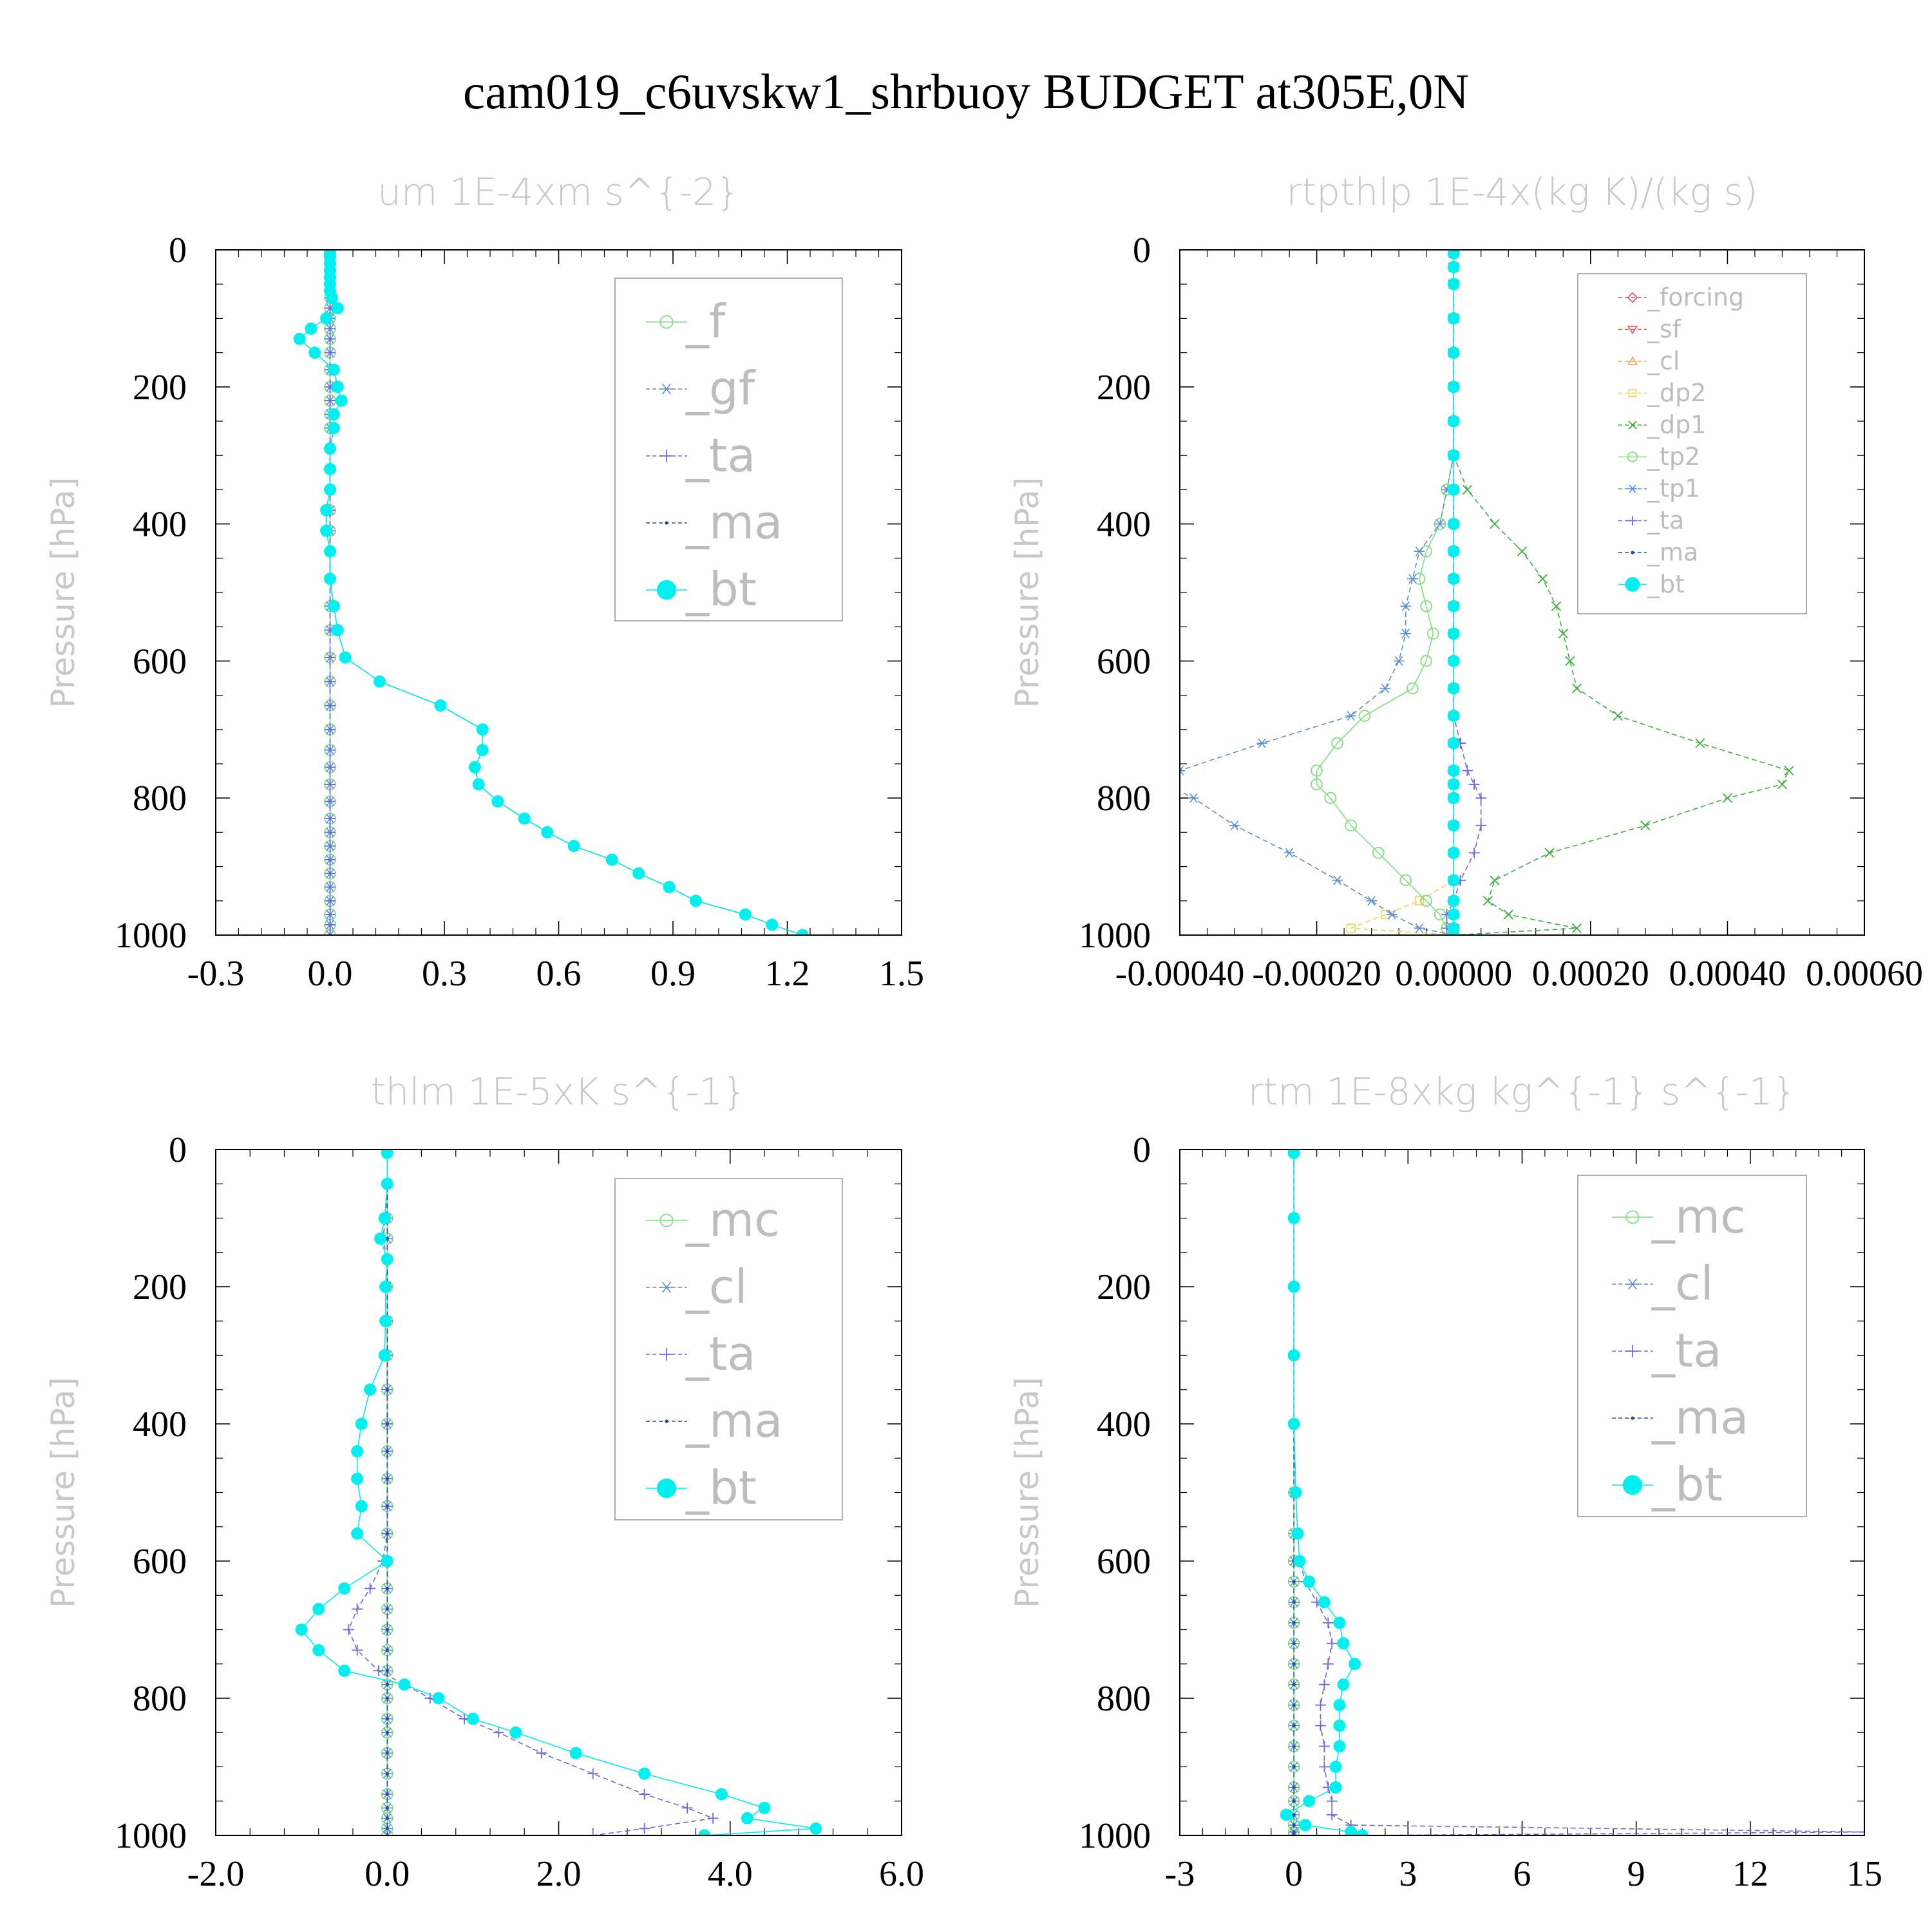 Image resolution: width=1932 pixels, height=1932 pixels. What do you see at coordinates (1727, 974) in the screenshot?
I see `x-tick-label: 0.00040` at bounding box center [1727, 974].